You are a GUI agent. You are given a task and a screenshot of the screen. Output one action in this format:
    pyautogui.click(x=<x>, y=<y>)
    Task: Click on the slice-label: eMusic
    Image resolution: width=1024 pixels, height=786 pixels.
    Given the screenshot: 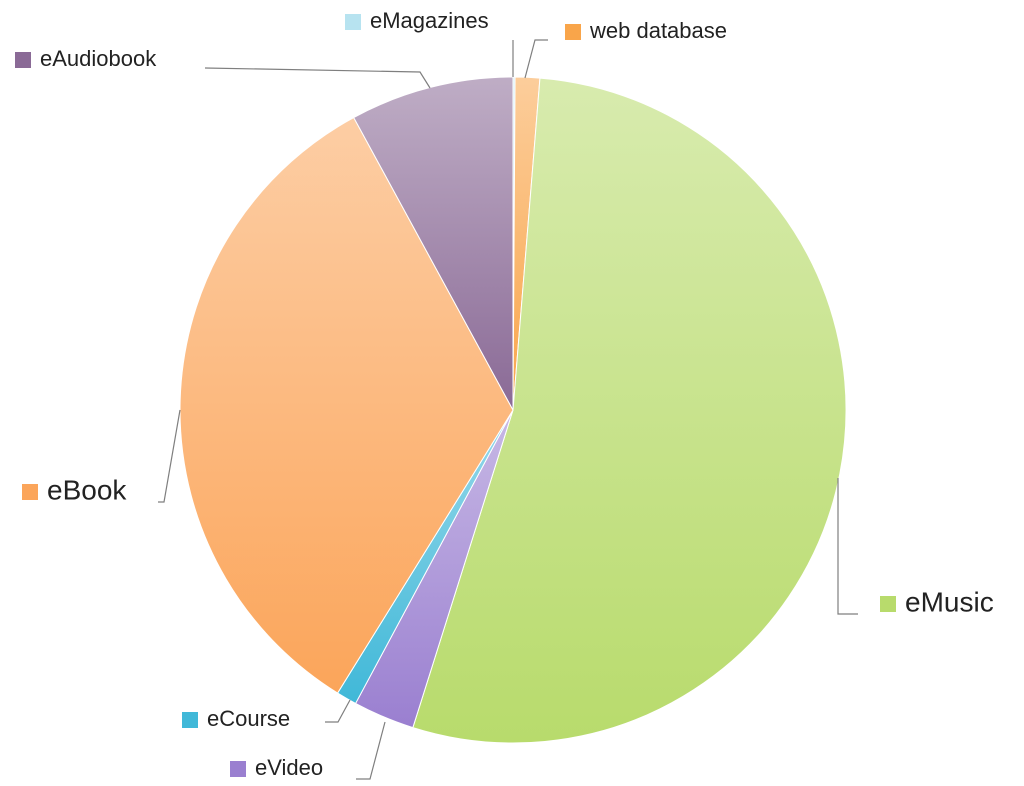 What is the action you would take?
    pyautogui.click(x=949, y=601)
    